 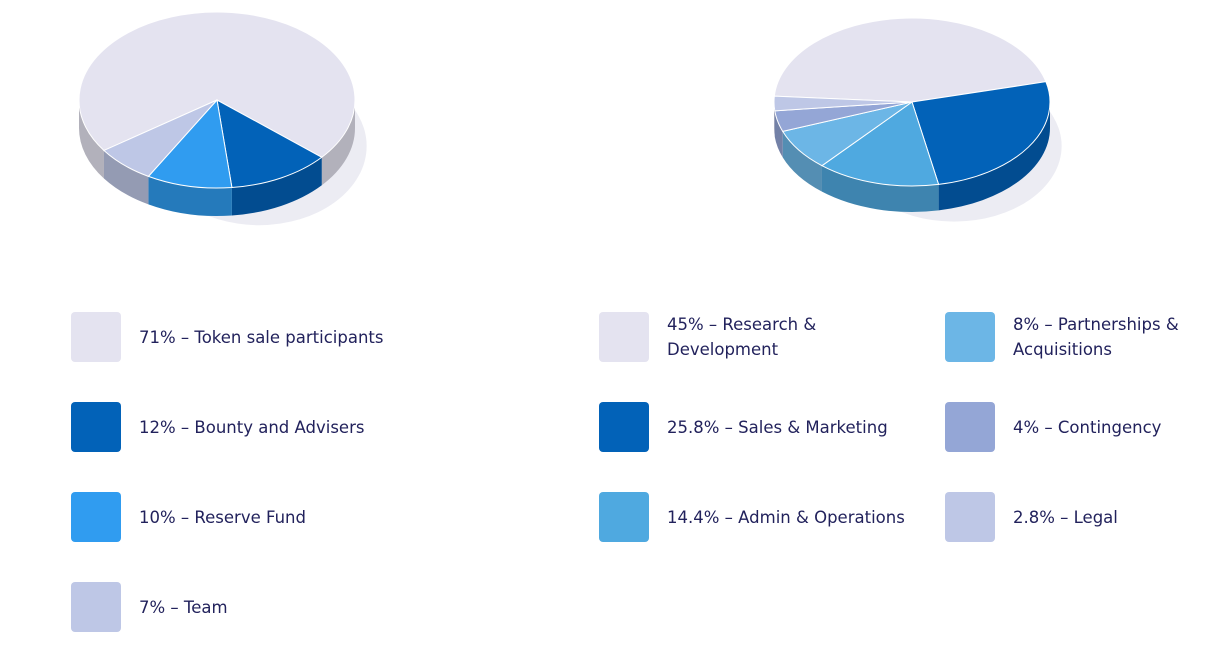 What do you see at coordinates (742, 337) in the screenshot?
I see `legend-label: 45% – Research & Development` at bounding box center [742, 337].